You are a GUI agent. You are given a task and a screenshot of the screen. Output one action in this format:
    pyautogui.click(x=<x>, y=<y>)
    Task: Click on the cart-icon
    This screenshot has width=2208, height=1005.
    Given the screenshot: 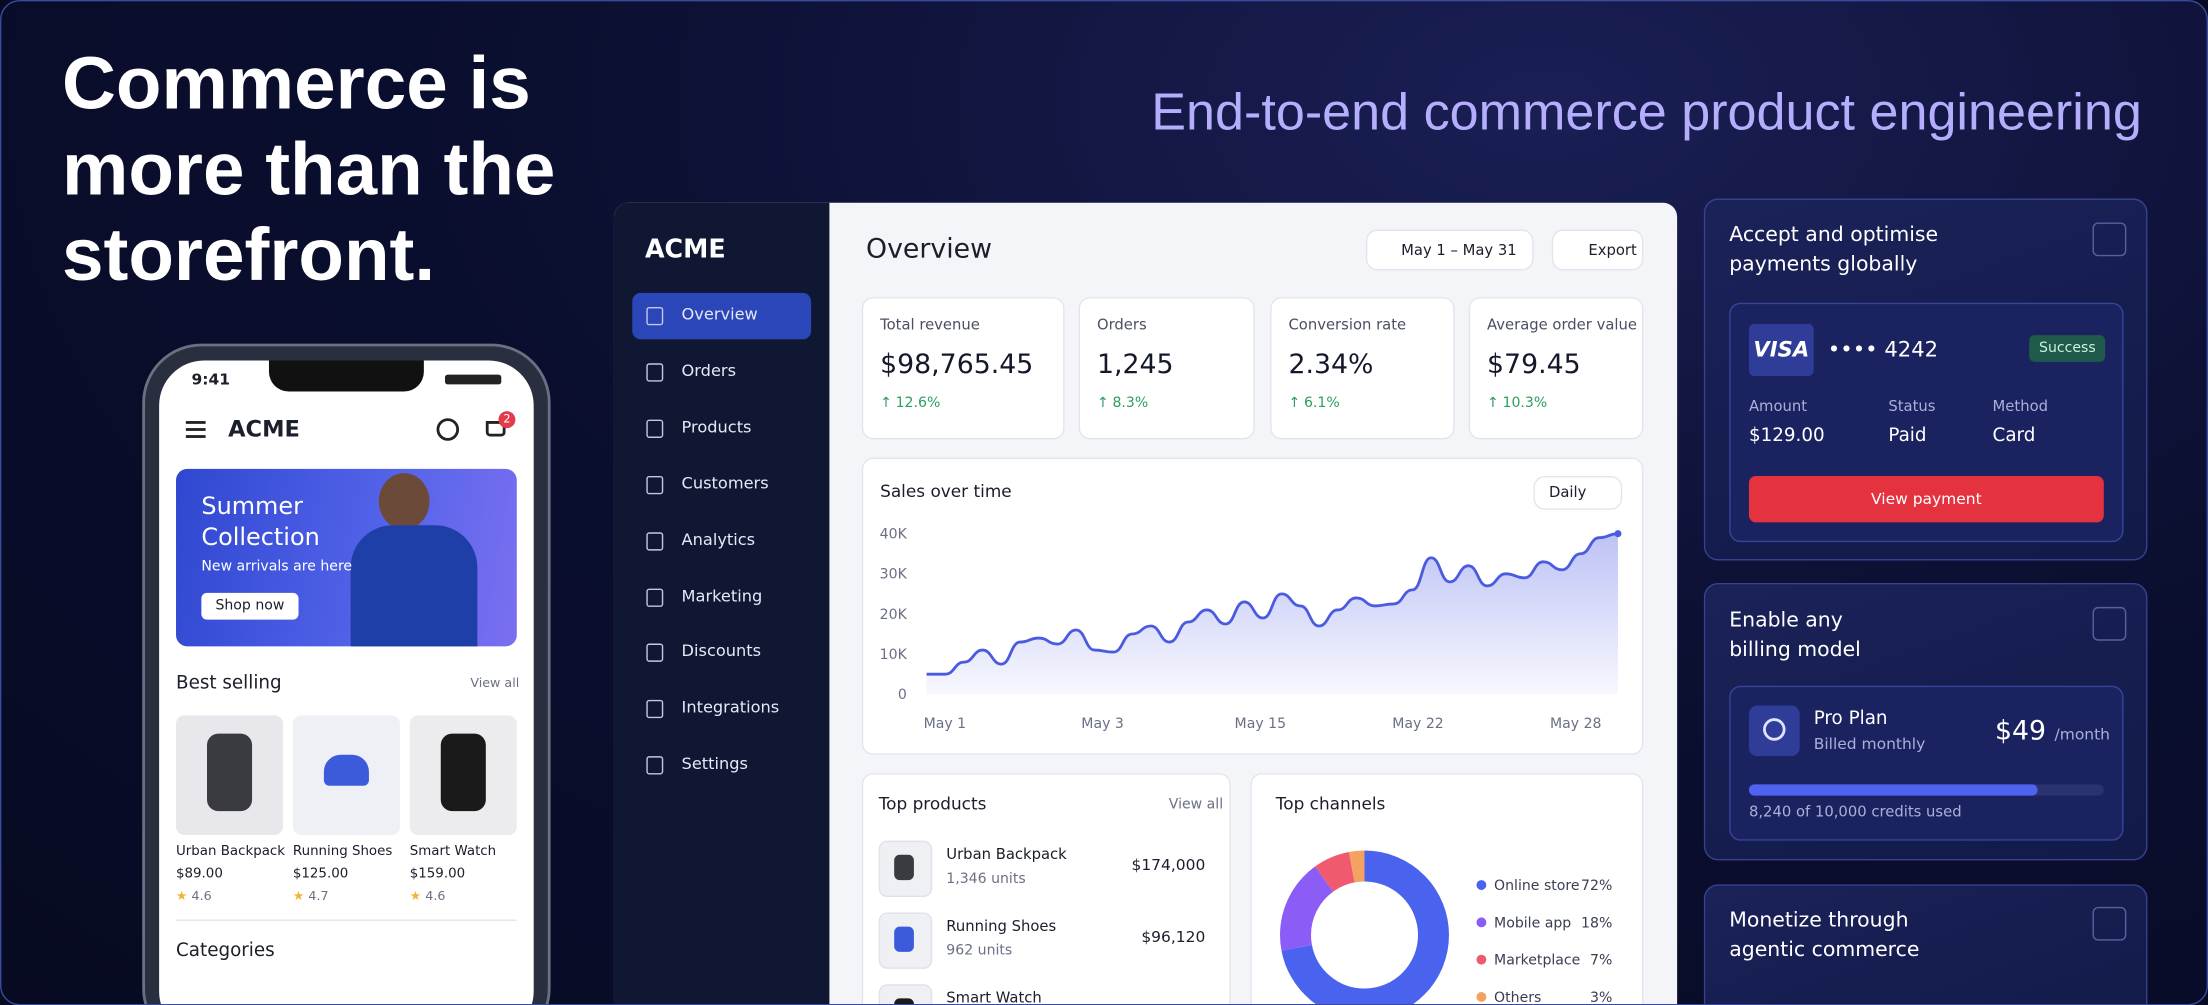 What is the action you would take?
    pyautogui.click(x=495, y=429)
    